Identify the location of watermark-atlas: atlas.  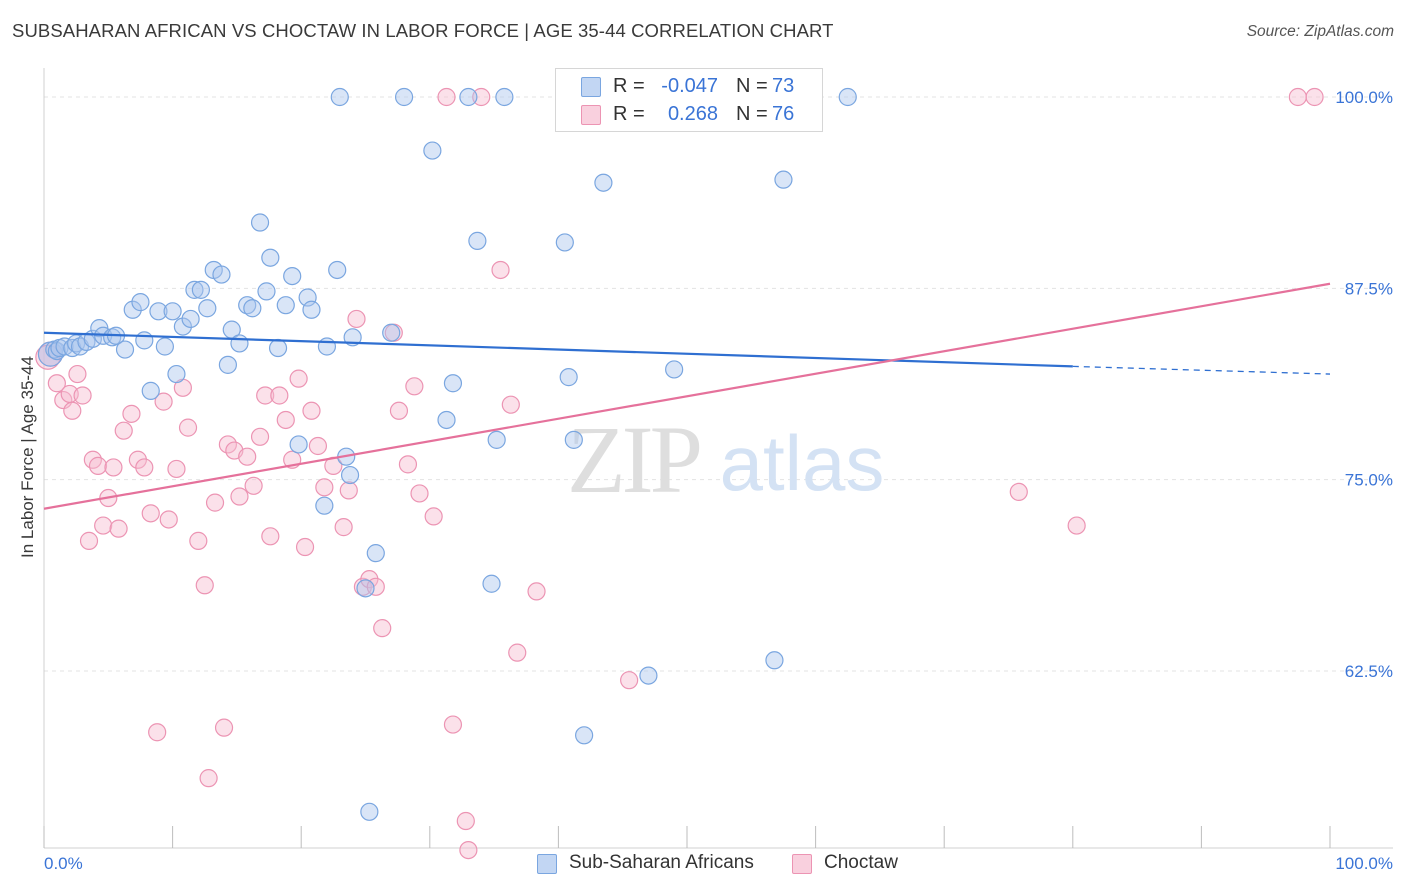
(802, 463).